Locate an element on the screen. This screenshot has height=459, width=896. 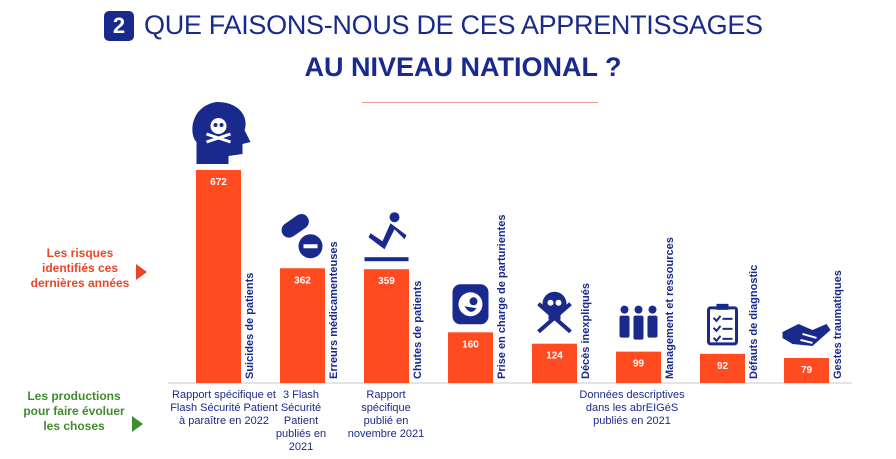
bar-value-label-2: 362 is located at coordinates (302, 280).